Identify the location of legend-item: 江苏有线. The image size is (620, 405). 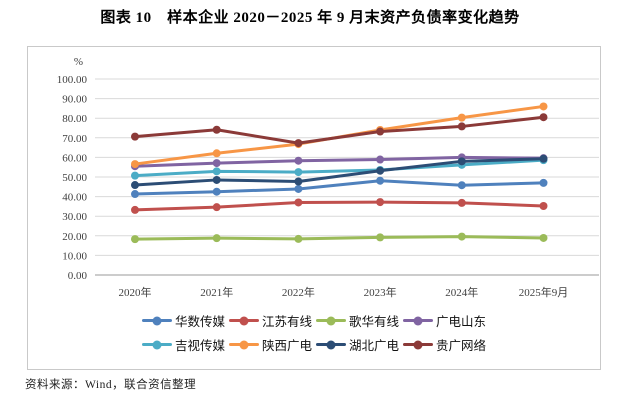
(270, 320).